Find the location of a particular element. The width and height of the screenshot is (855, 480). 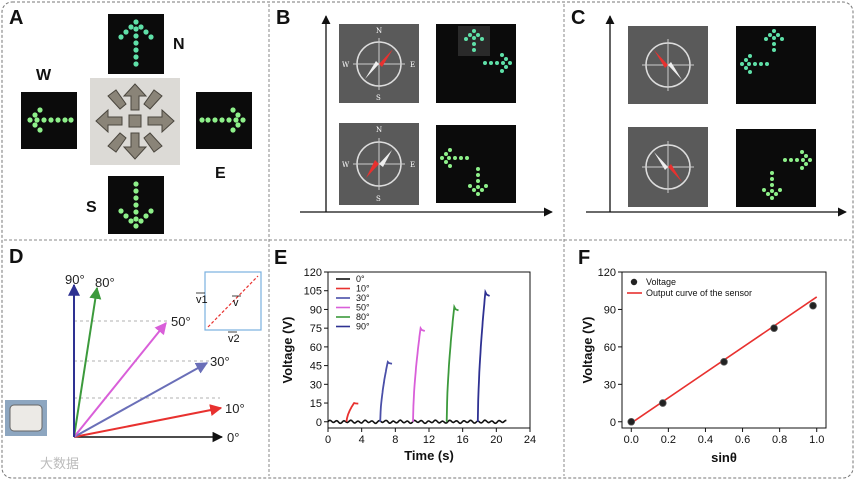

sensor-chip is located at coordinates (26, 418).